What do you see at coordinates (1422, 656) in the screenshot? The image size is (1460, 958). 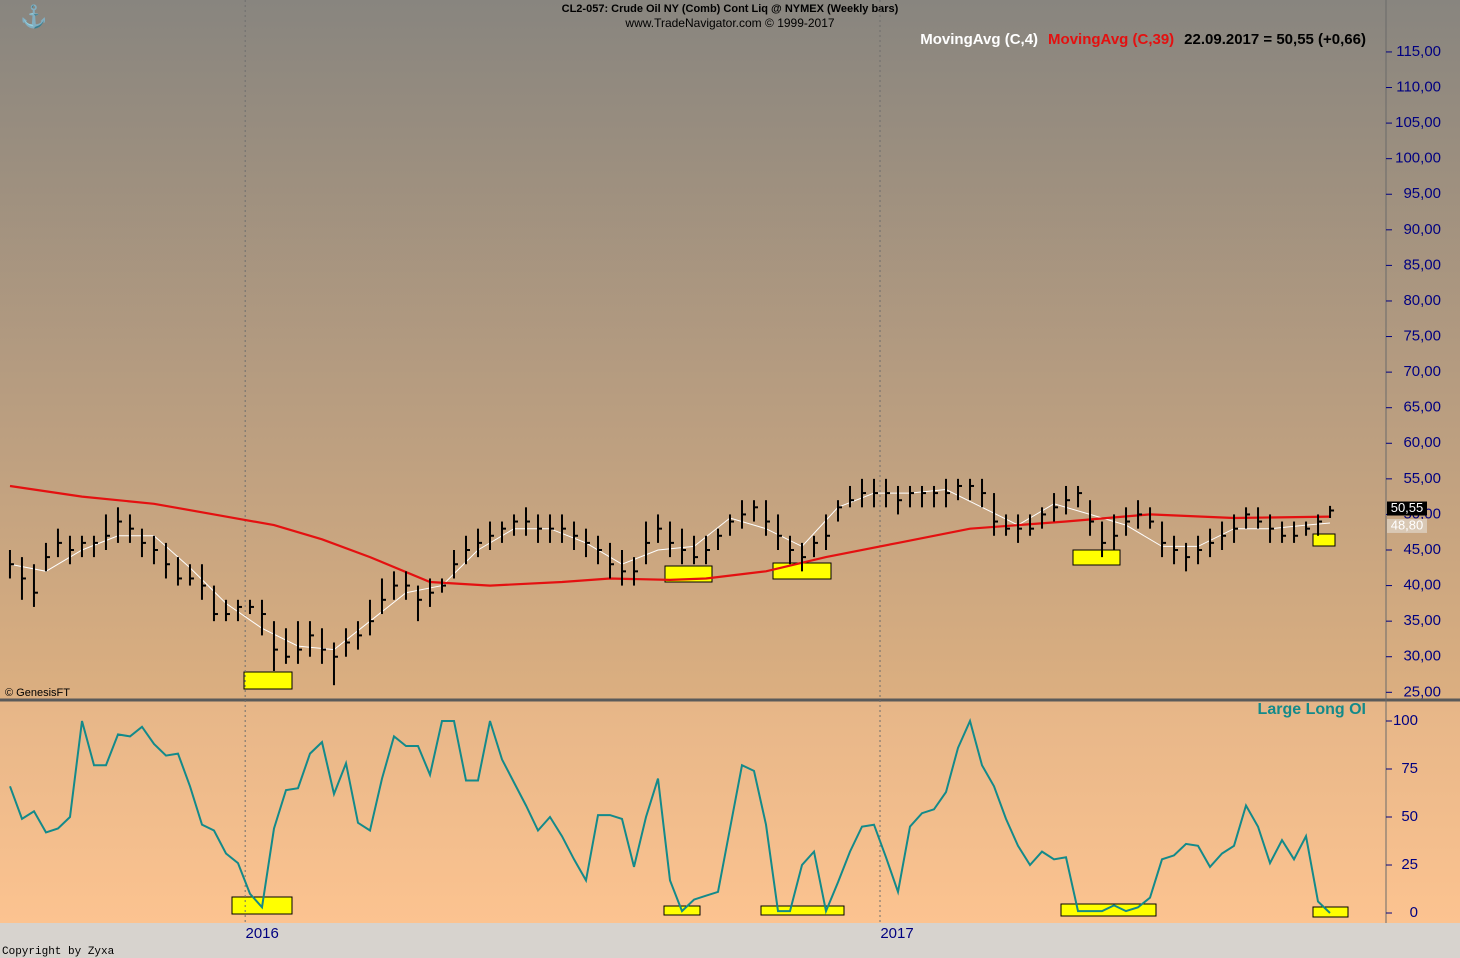 I see `y-tick-label: 30,00` at bounding box center [1422, 656].